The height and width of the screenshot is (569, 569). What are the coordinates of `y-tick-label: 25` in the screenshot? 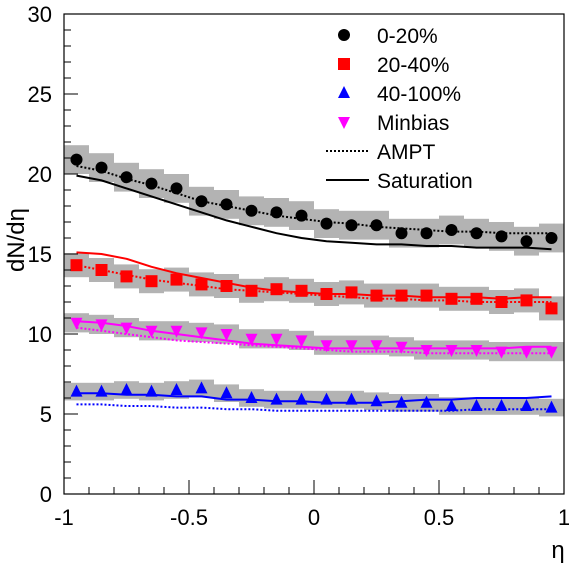 It's located at (40, 94).